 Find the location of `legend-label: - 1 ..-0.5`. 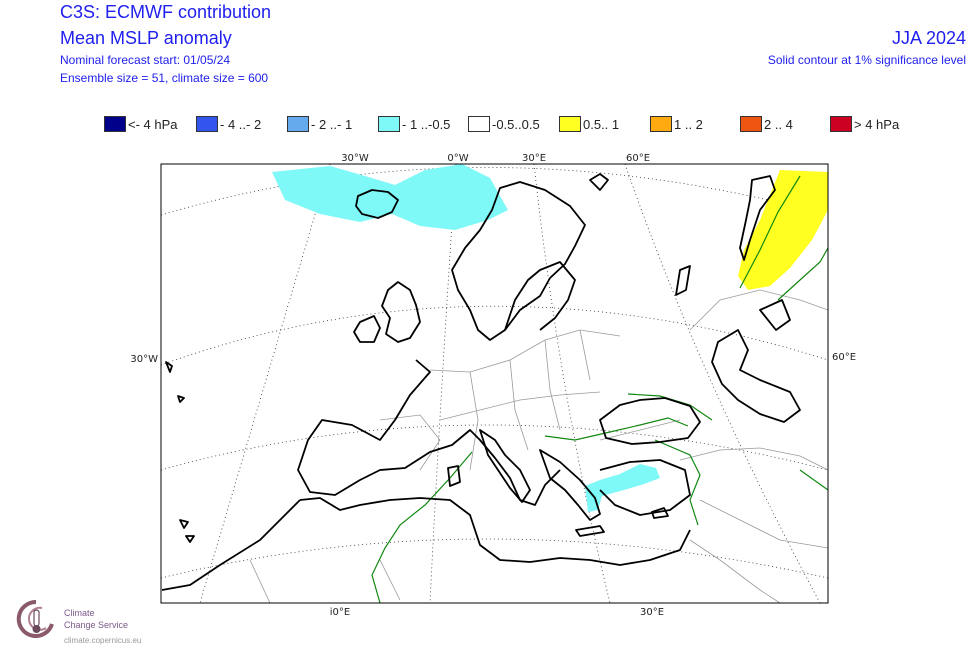

legend-label: - 1 ..-0.5 is located at coordinates (426, 124).